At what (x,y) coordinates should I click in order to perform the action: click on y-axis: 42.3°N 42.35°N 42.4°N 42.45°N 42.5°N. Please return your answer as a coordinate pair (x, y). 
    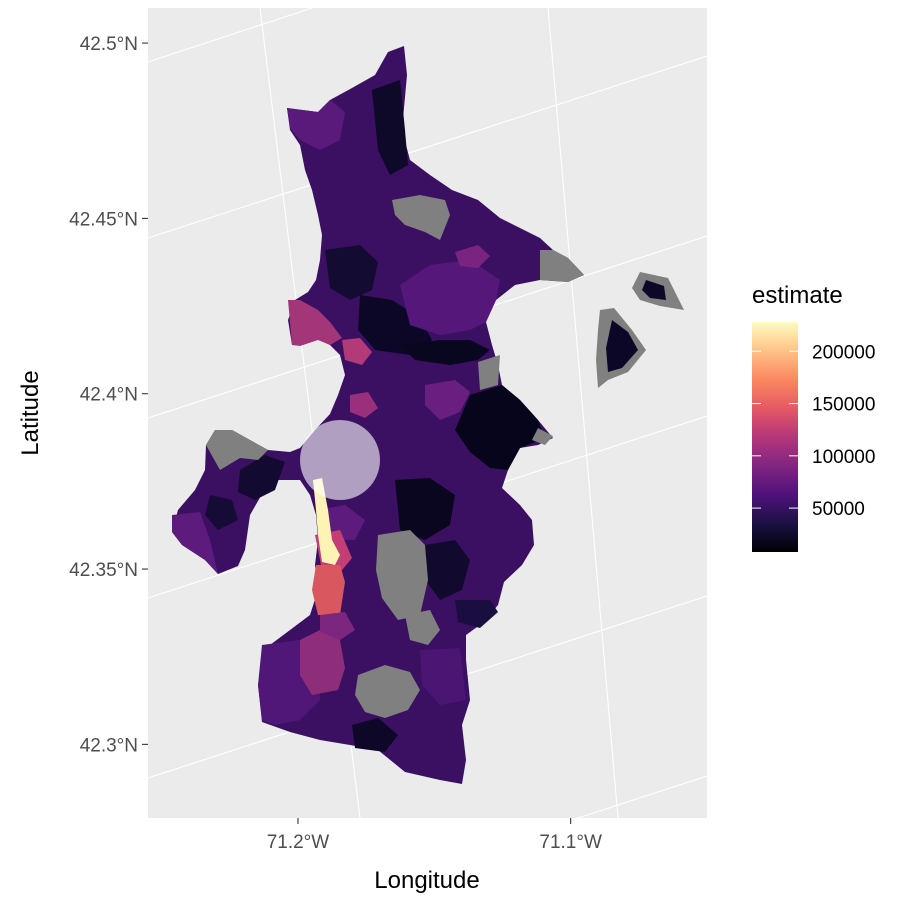
    Looking at the image, I should click on (108, 395).